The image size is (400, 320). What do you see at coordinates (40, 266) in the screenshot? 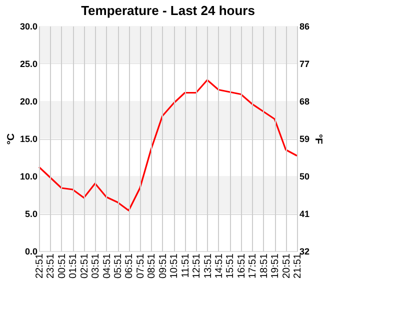
I see `x-tick-label: 22:51` at bounding box center [40, 266].